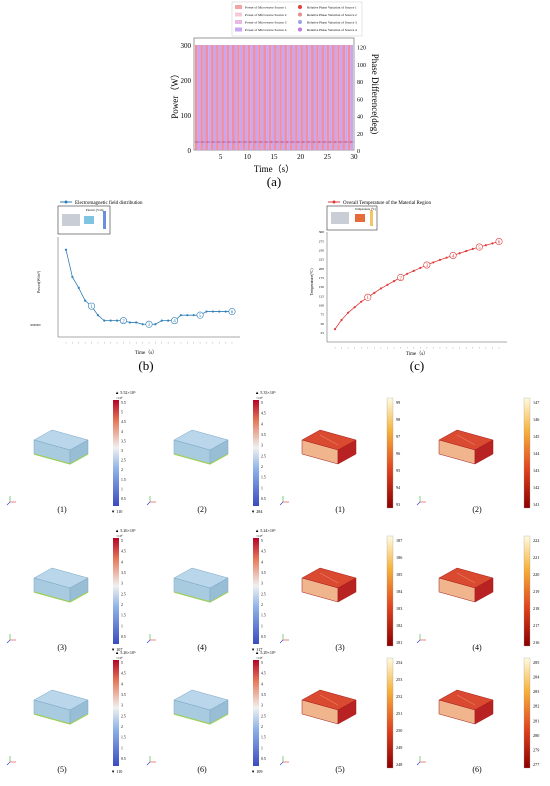 The height and width of the screenshot is (786, 550). I want to click on chart-a-legend-entry: Power of Microwave Source 3, so click(266, 23).